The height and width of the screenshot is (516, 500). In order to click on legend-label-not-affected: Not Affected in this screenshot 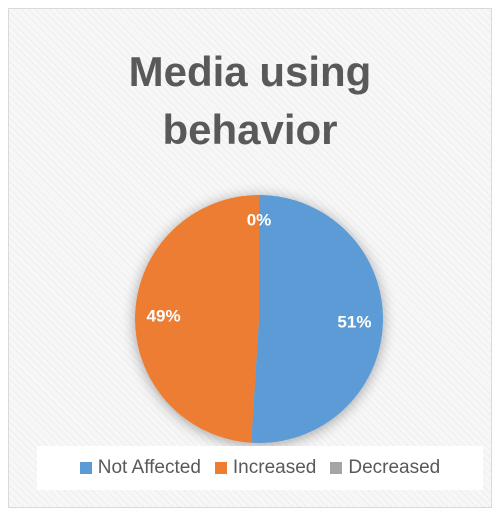, I will do `click(149, 467)`.